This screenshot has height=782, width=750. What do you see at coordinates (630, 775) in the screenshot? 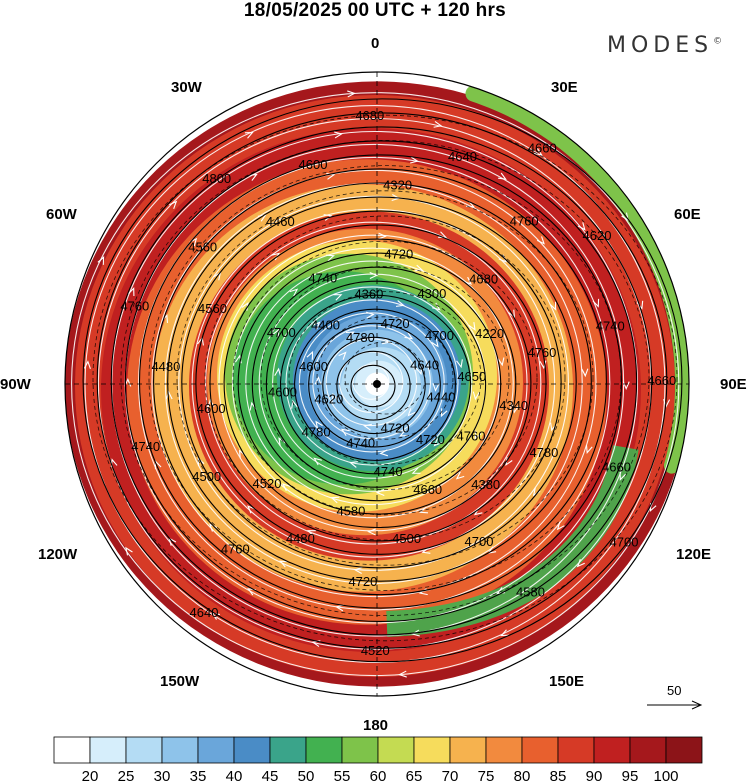
I see `colorbar-label: 95` at bounding box center [630, 775].